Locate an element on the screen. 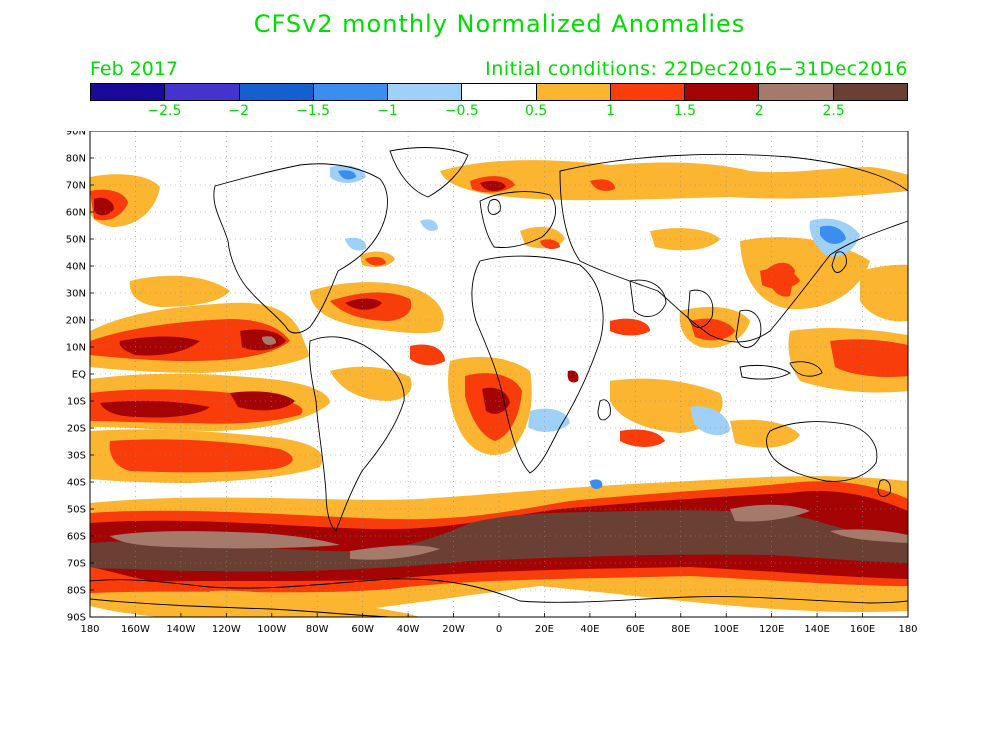 The width and height of the screenshot is (999, 750). colorbar-tick-label: −2.5 is located at coordinates (164, 111).